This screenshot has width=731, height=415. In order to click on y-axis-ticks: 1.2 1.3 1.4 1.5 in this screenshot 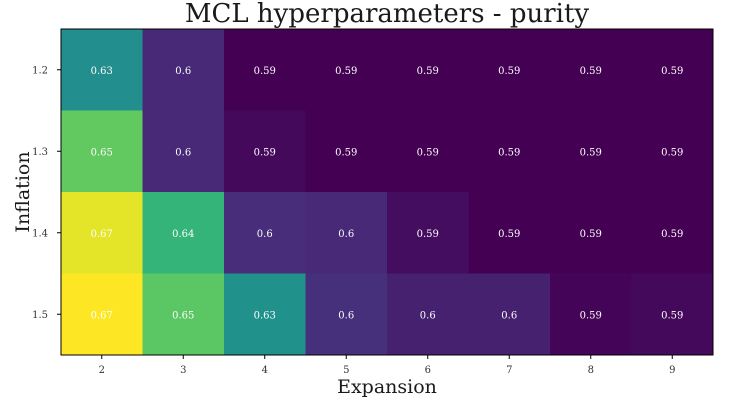, I will do `click(46, 193)`.